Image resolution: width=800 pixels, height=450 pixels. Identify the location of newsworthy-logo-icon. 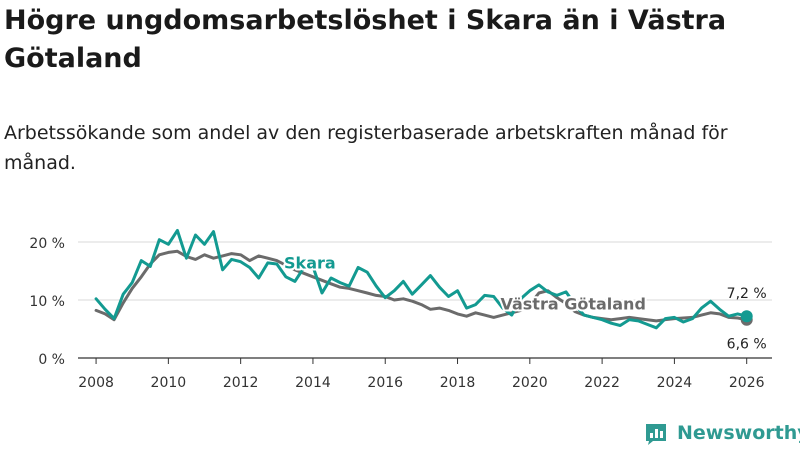
(656, 434).